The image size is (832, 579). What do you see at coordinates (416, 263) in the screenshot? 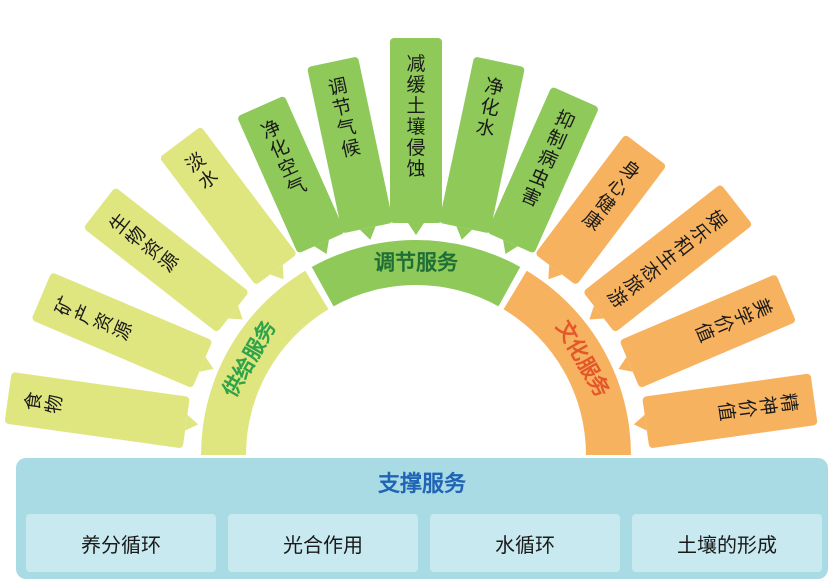
I see `category-regulating-label: 调节服务` at bounding box center [416, 263].